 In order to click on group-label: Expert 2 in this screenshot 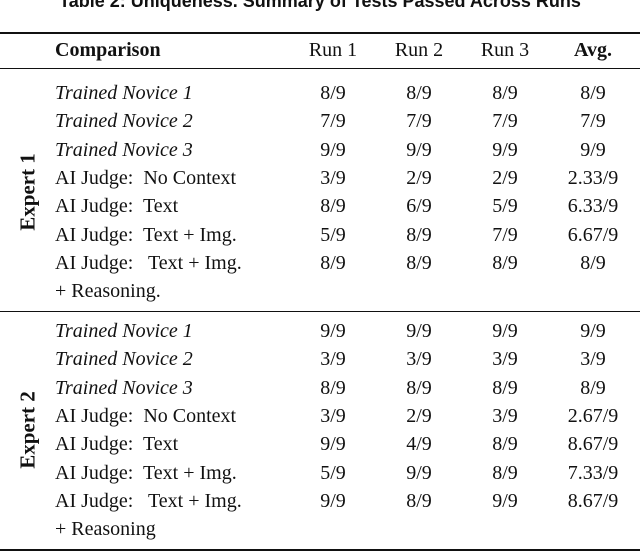, I will do `click(27, 430)`.